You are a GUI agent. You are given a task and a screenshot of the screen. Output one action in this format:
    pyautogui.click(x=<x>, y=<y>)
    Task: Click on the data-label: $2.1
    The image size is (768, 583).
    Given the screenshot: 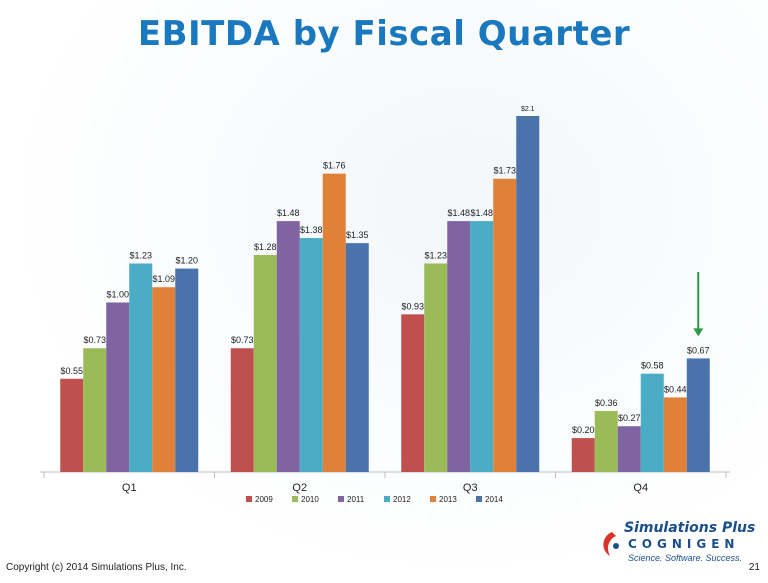 What is the action you would take?
    pyautogui.click(x=528, y=109)
    